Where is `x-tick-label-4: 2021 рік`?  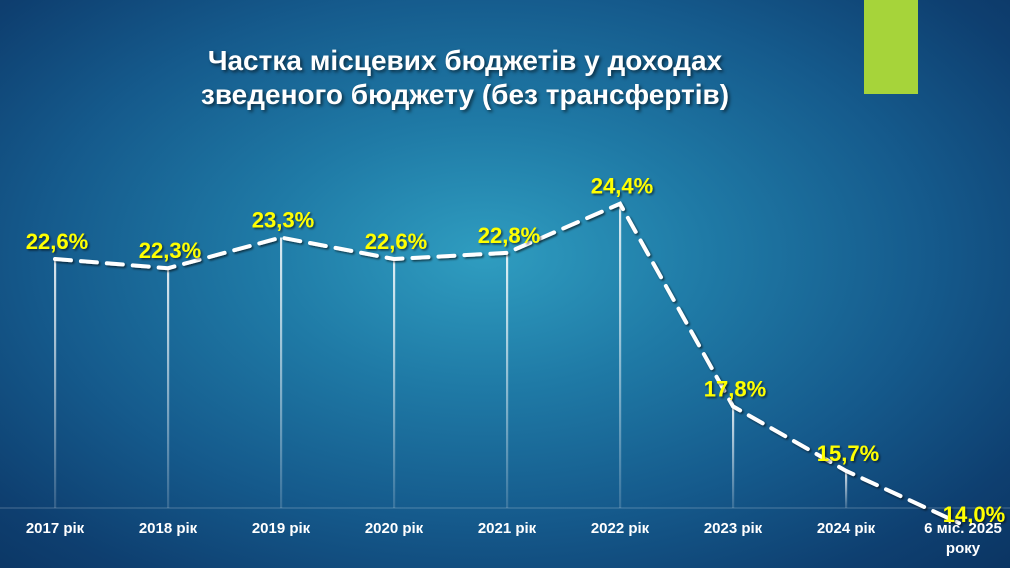
x-tick-label-4: 2021 рік is located at coordinates (507, 528).